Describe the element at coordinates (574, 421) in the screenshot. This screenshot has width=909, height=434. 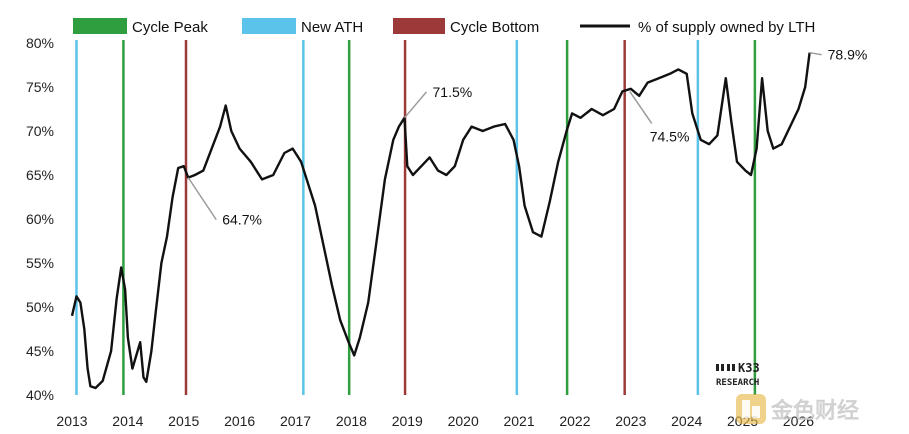
I see `x-tick-label: 2022` at that location.